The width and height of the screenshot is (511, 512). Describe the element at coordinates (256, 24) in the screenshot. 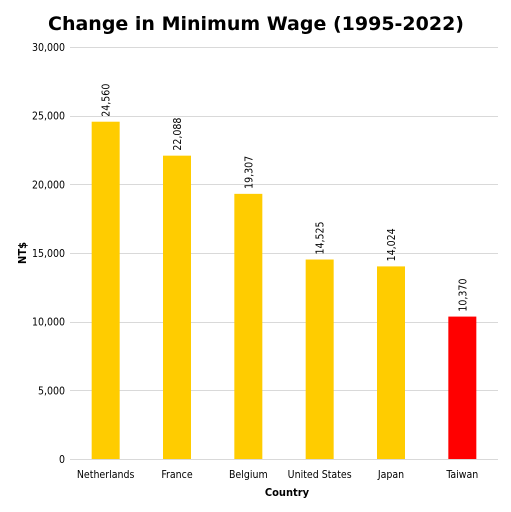

I see `chart-title: Change in Minimum Wage (1995-2022)` at that location.